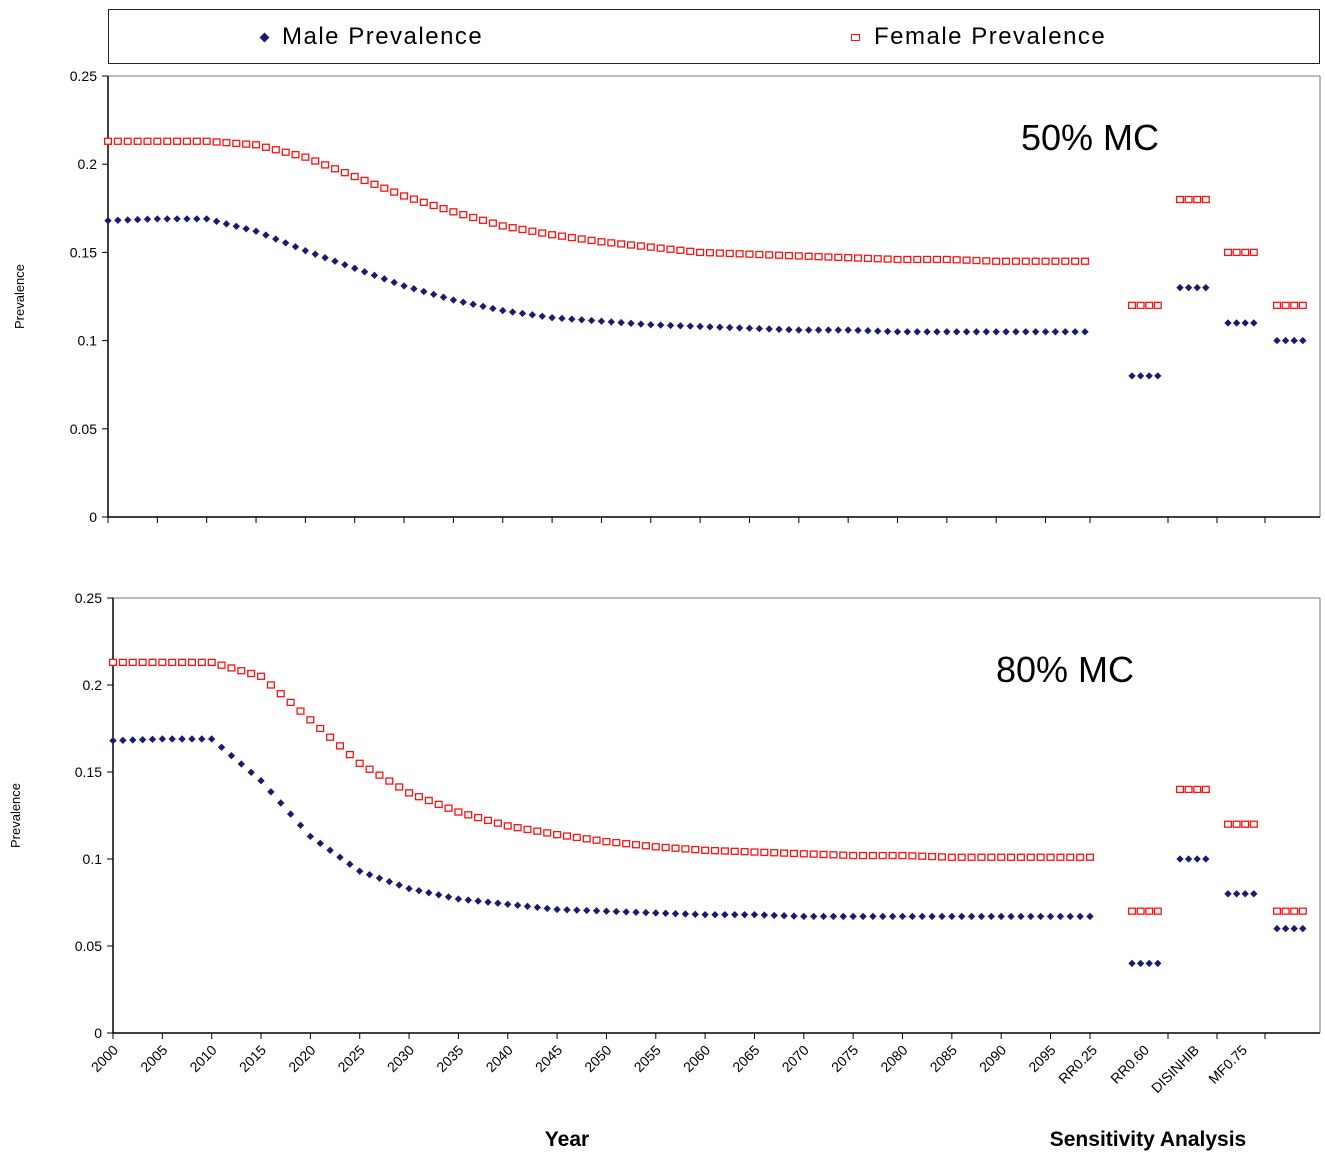  Describe the element at coordinates (93, 685) in the screenshot. I see `y-tick-label: 0.2` at that location.